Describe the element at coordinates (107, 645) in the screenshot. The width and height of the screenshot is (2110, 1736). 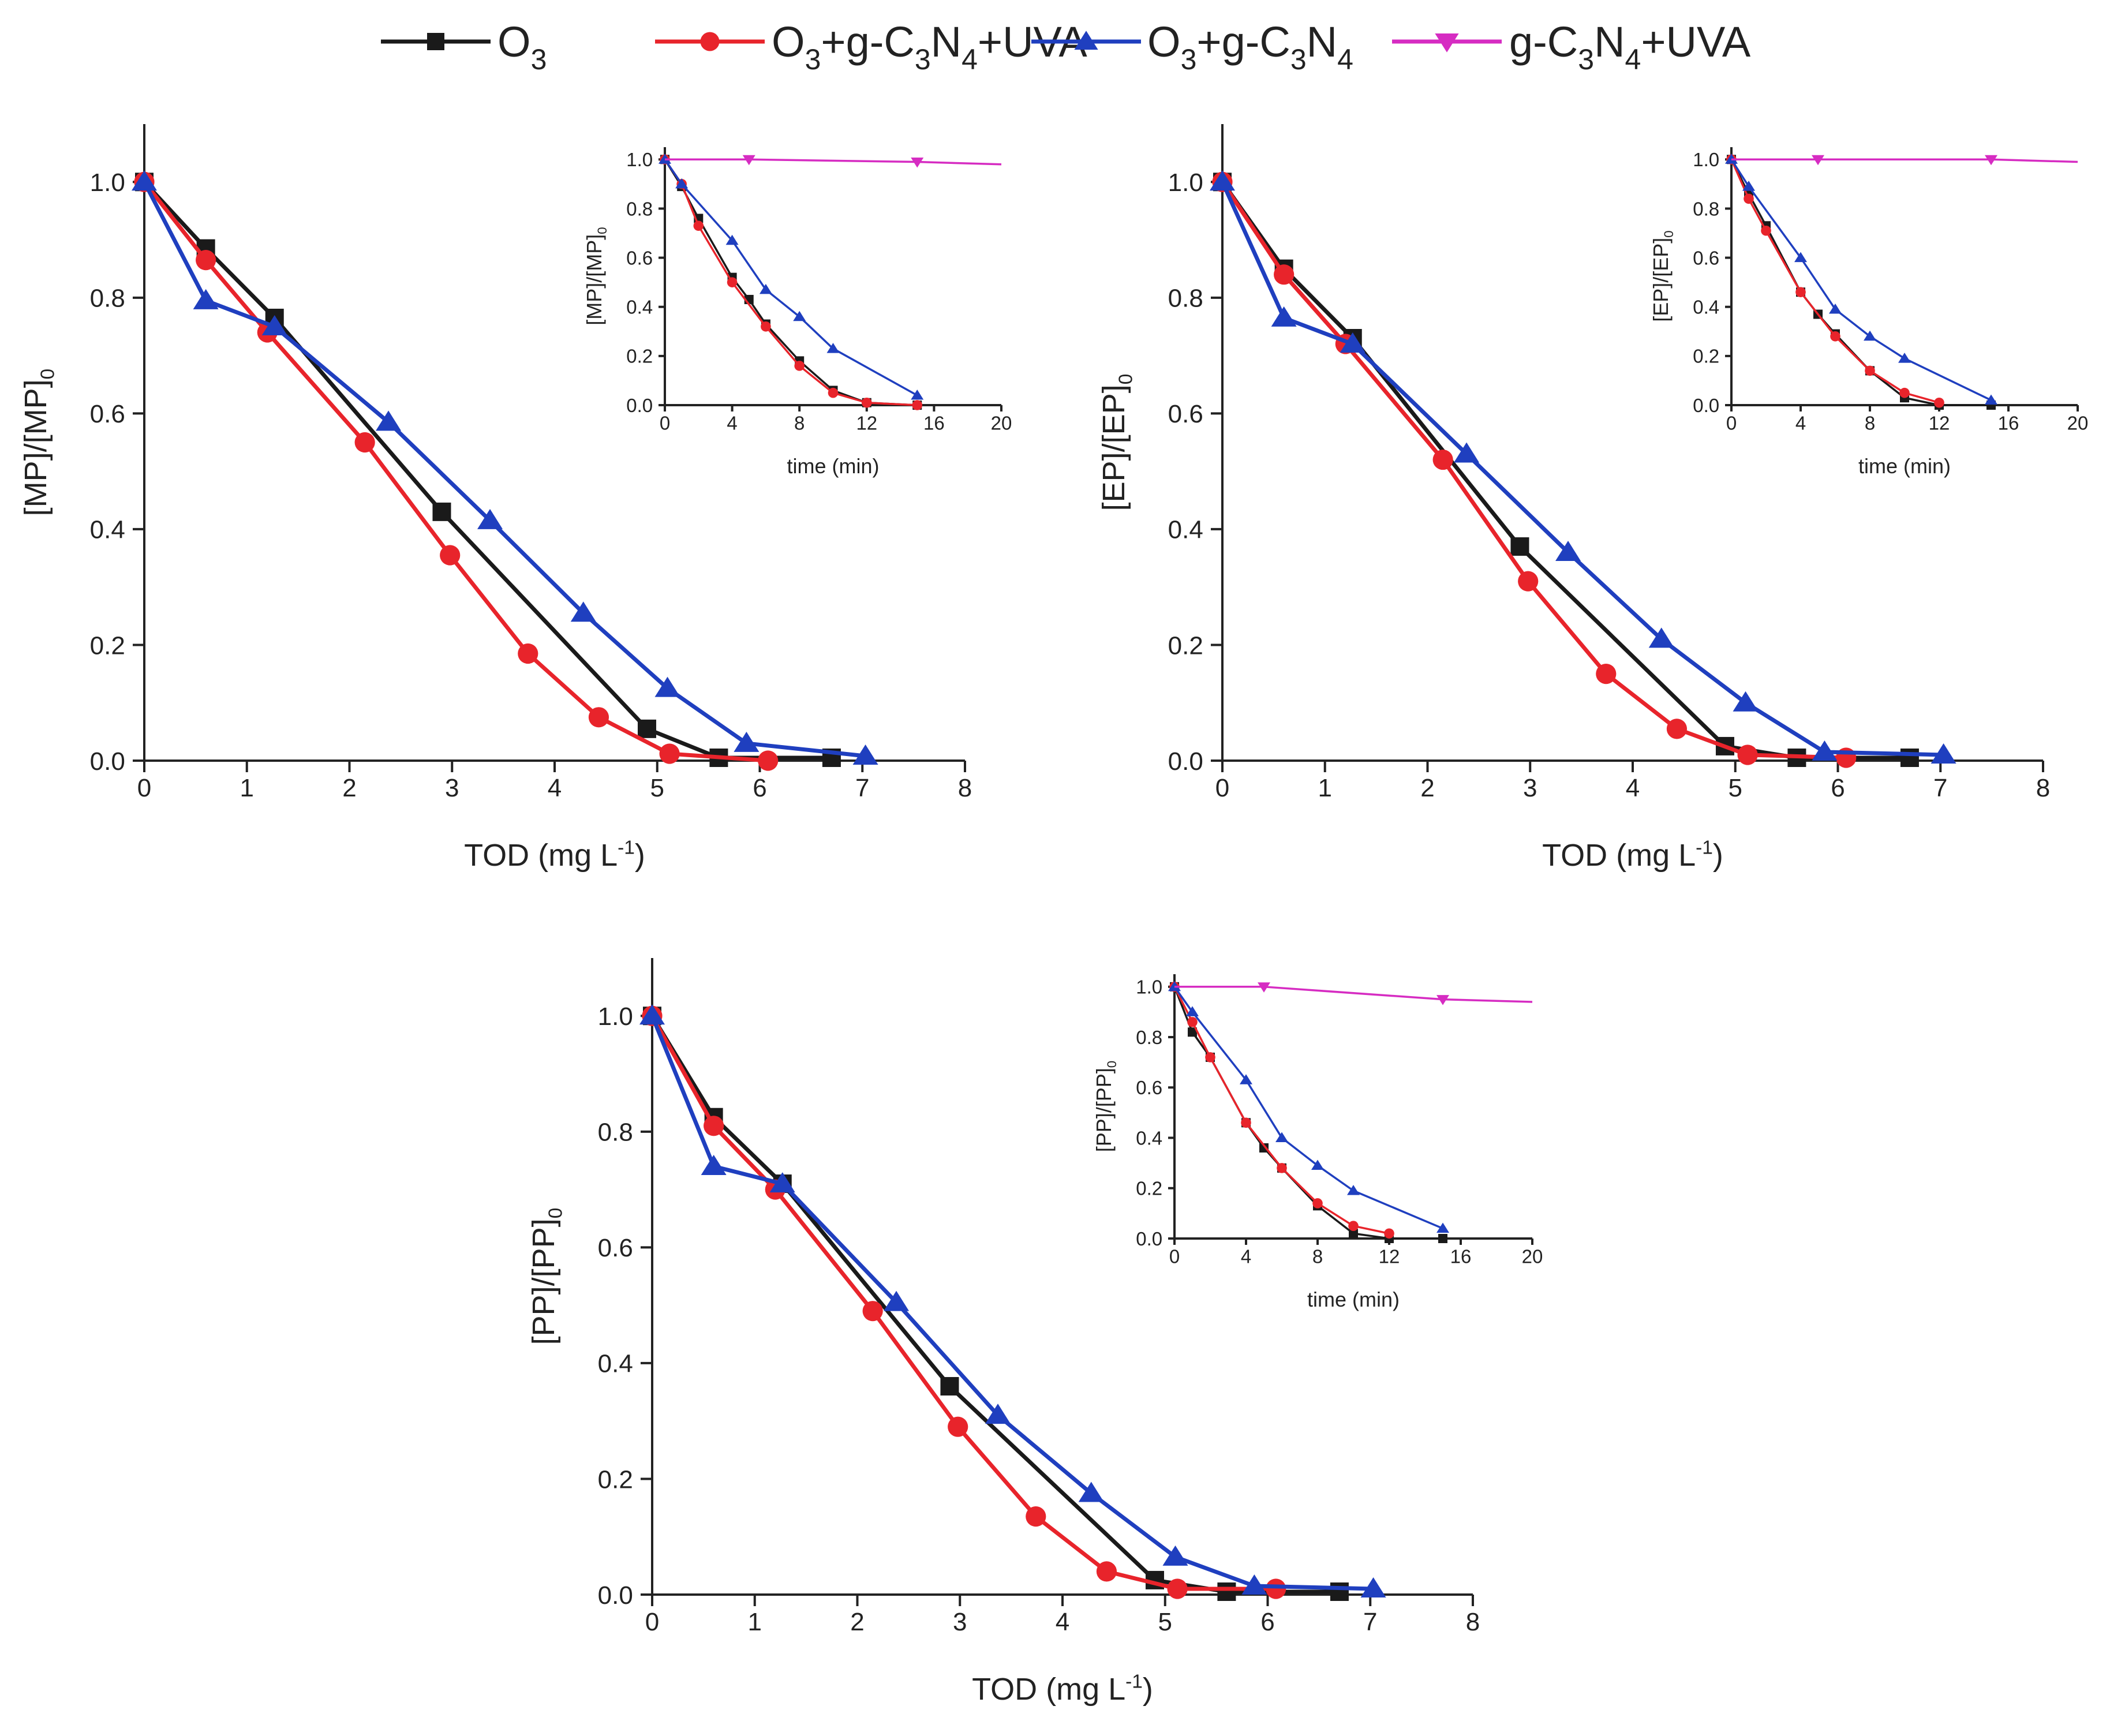
I see `main-y-tick-label: 0.2` at that location.